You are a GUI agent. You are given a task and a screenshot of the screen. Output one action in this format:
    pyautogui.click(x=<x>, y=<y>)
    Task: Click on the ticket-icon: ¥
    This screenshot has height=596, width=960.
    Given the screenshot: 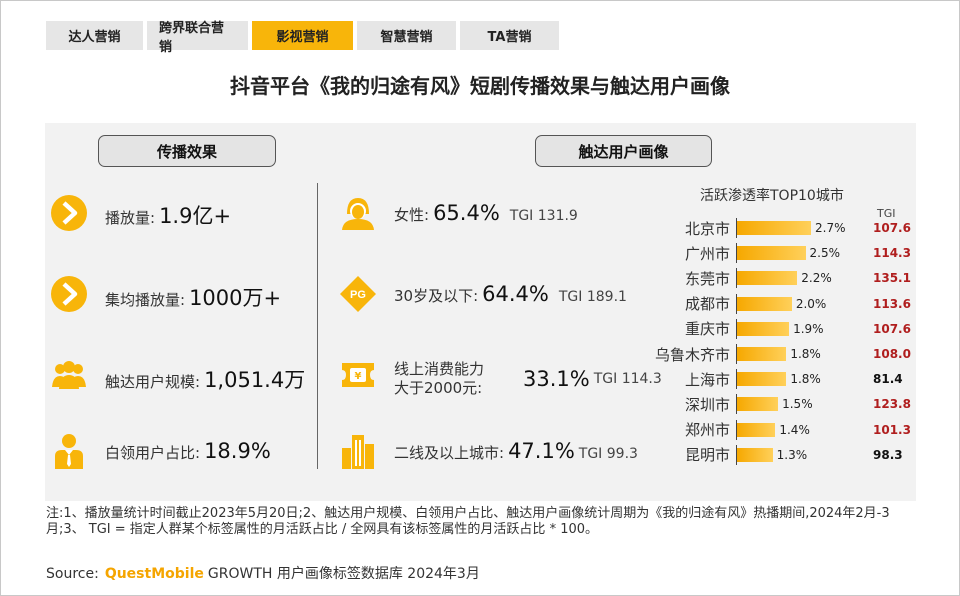 What is the action you would take?
    pyautogui.click(x=358, y=375)
    